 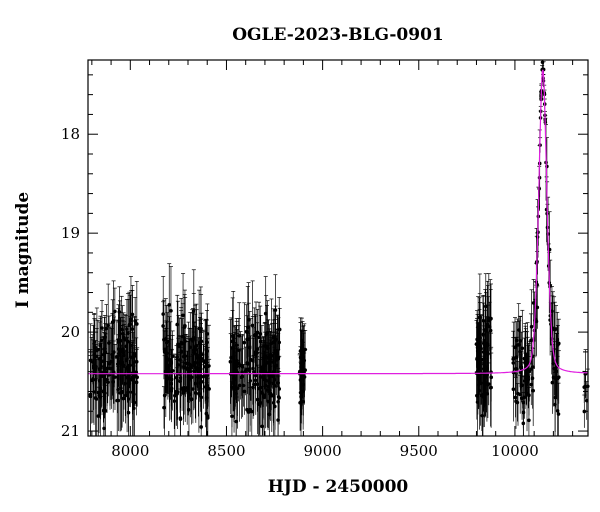 What do you see at coordinates (70, 431) in the screenshot?
I see `y-tick-label: 21` at bounding box center [70, 431].